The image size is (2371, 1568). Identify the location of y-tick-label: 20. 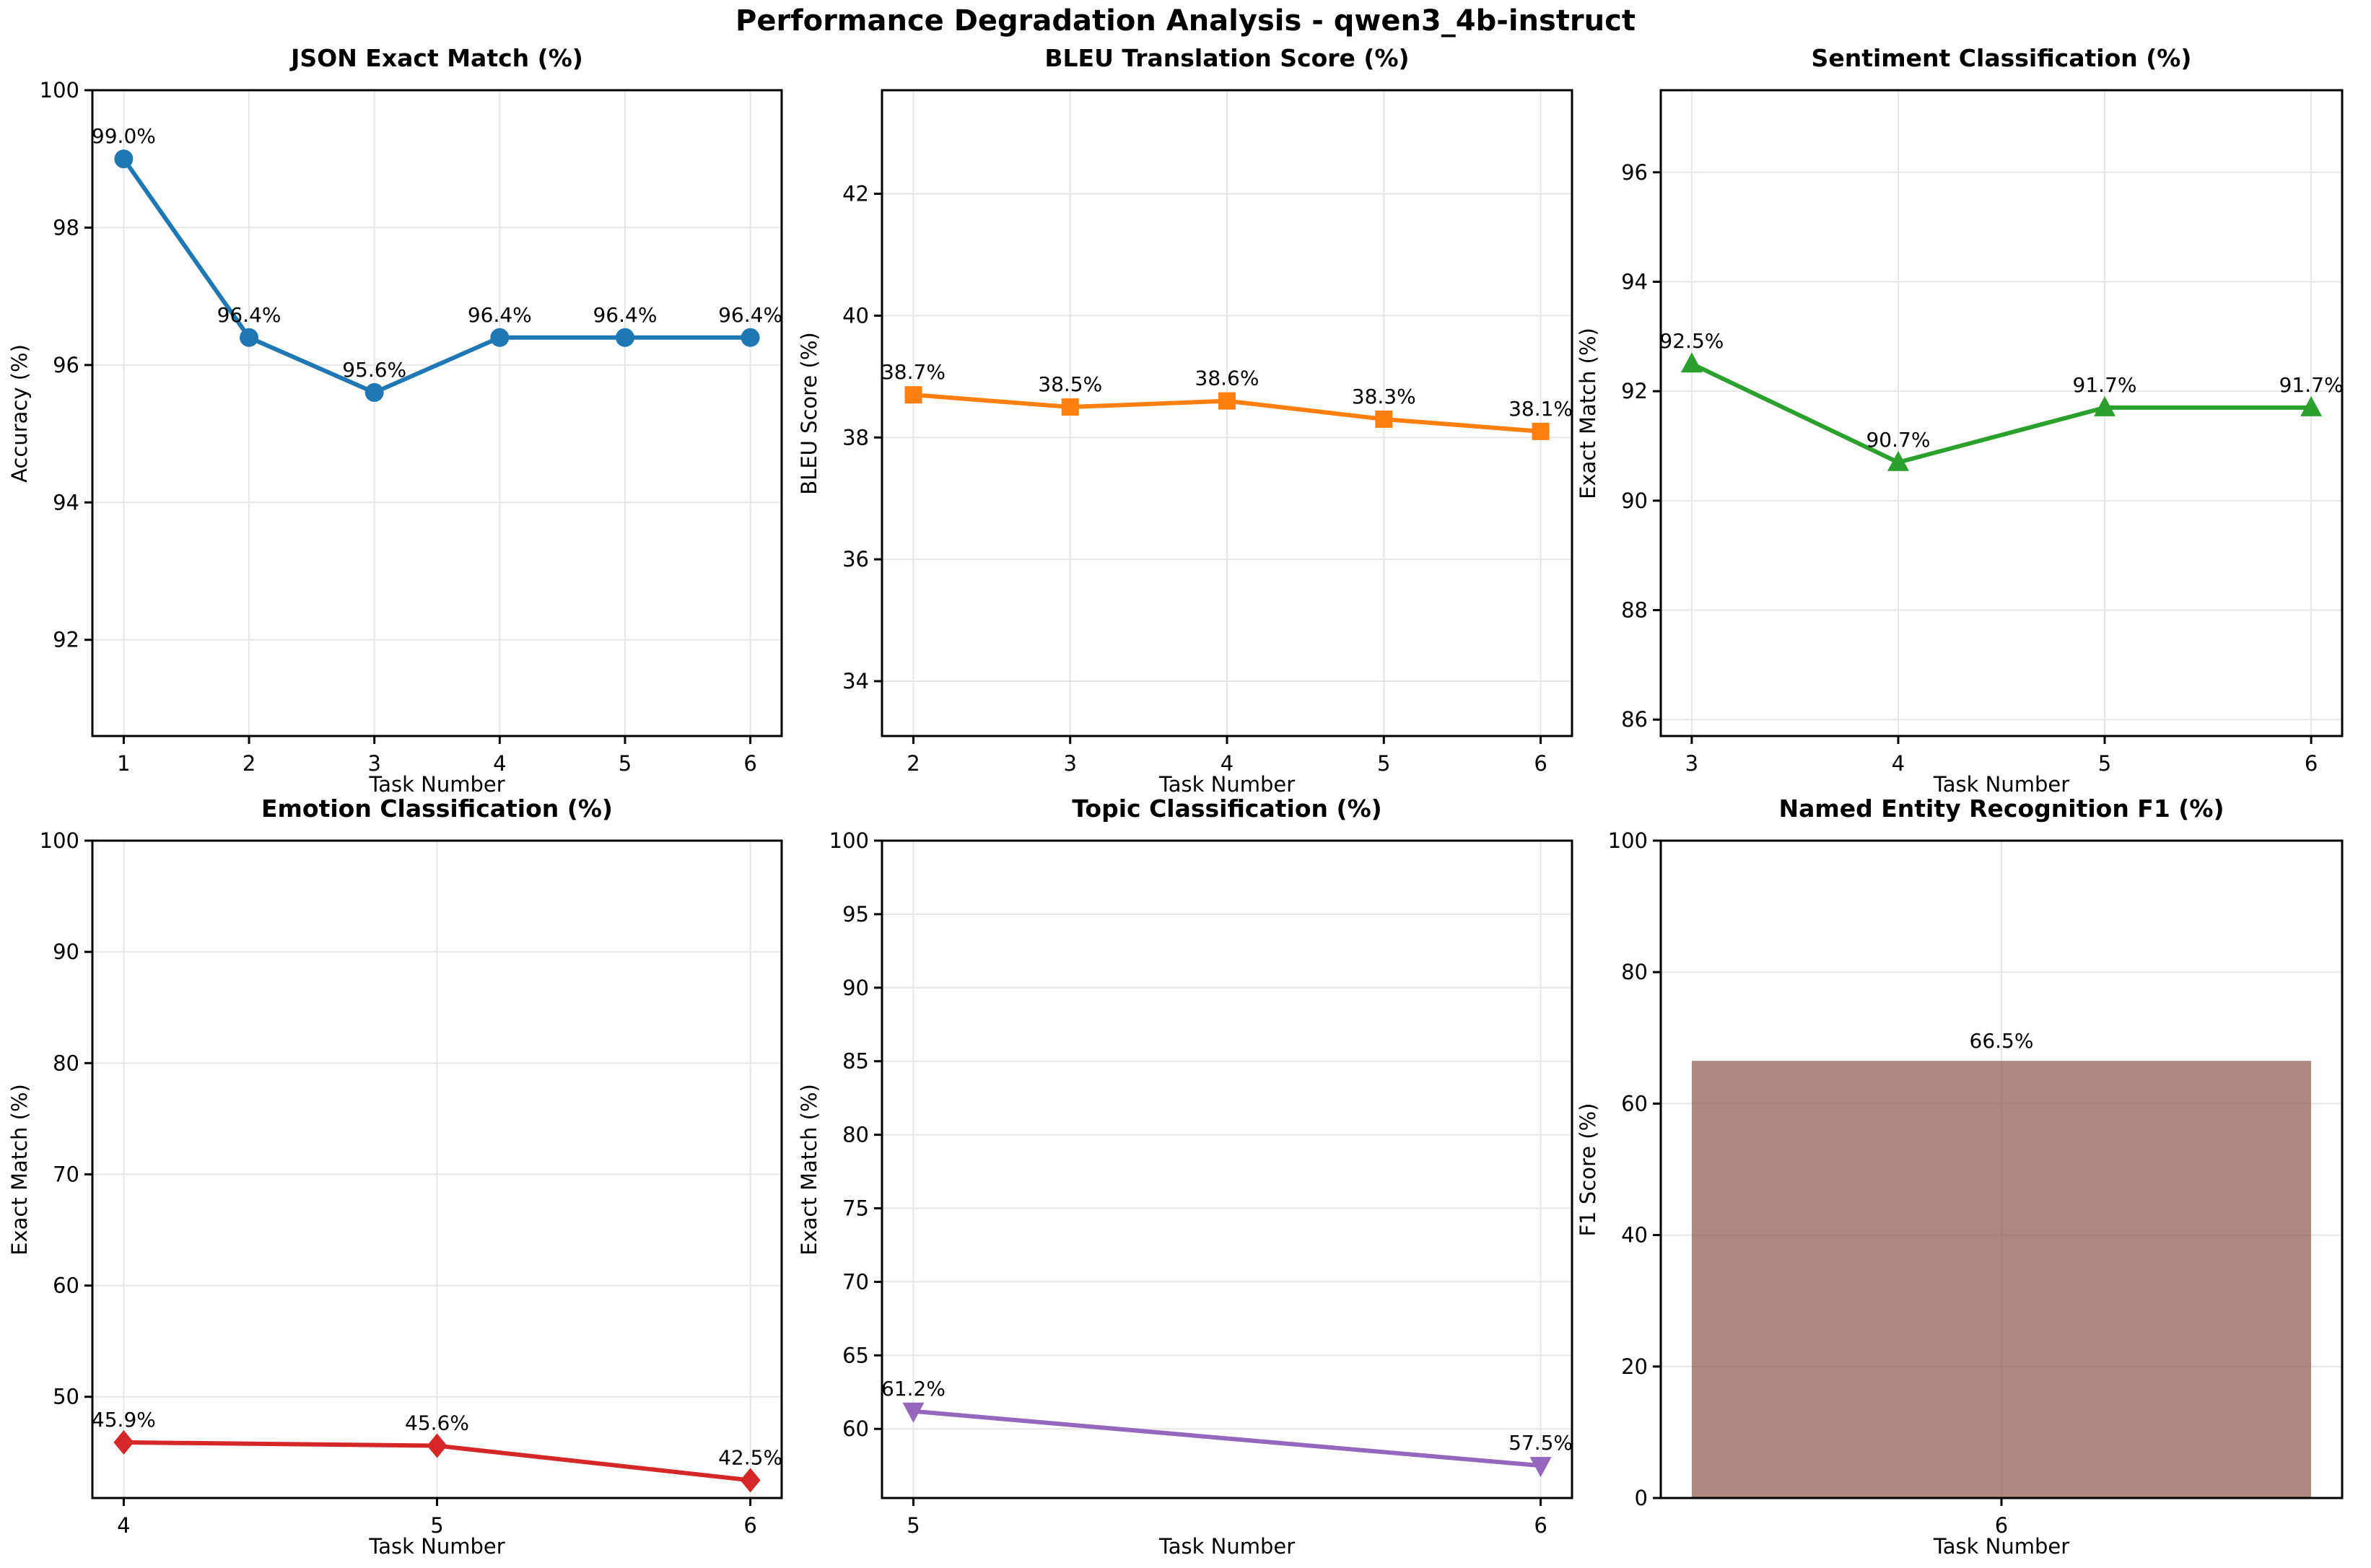
(1634, 1366).